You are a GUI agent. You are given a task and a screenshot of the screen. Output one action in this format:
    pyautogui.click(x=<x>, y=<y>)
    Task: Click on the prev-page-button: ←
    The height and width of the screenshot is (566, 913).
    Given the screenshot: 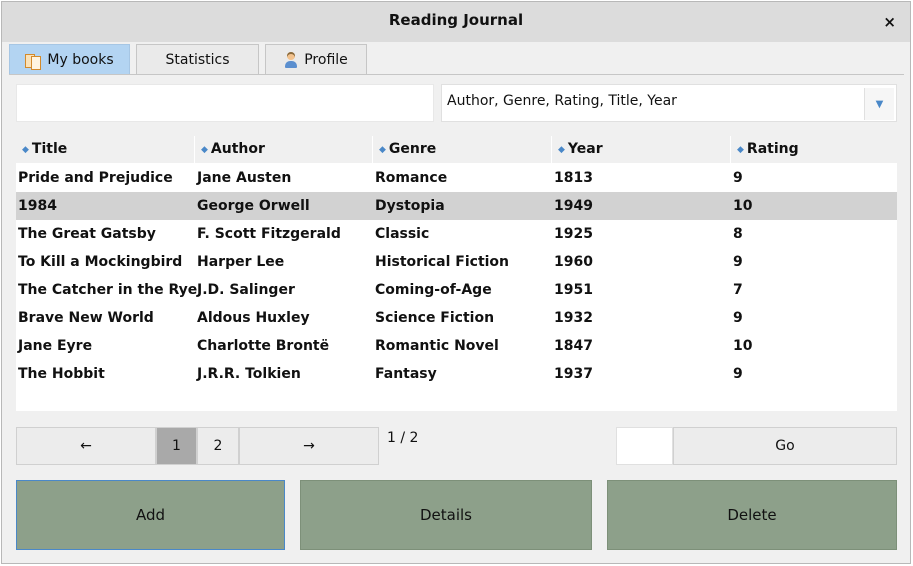 What is the action you would take?
    pyautogui.click(x=86, y=446)
    